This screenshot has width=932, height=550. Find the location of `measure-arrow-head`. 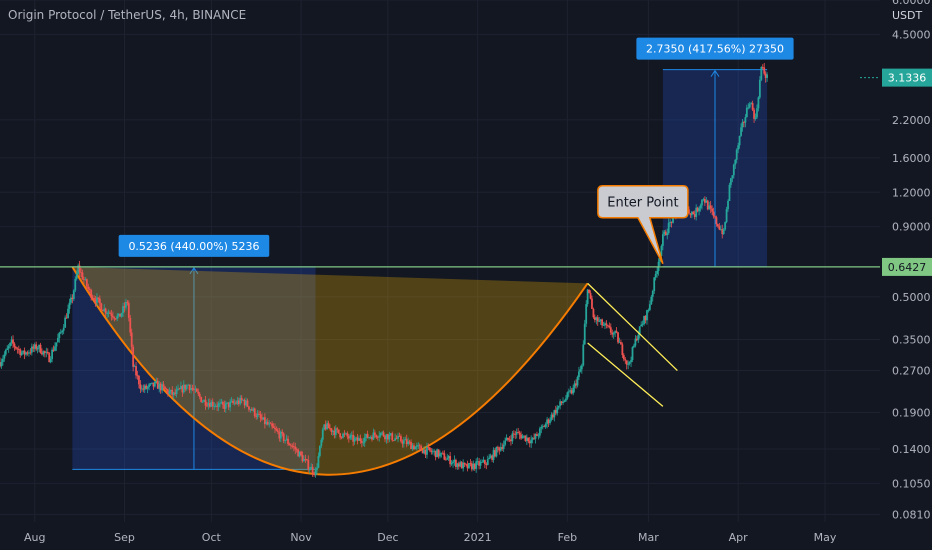

measure-arrow-head is located at coordinates (194, 271).